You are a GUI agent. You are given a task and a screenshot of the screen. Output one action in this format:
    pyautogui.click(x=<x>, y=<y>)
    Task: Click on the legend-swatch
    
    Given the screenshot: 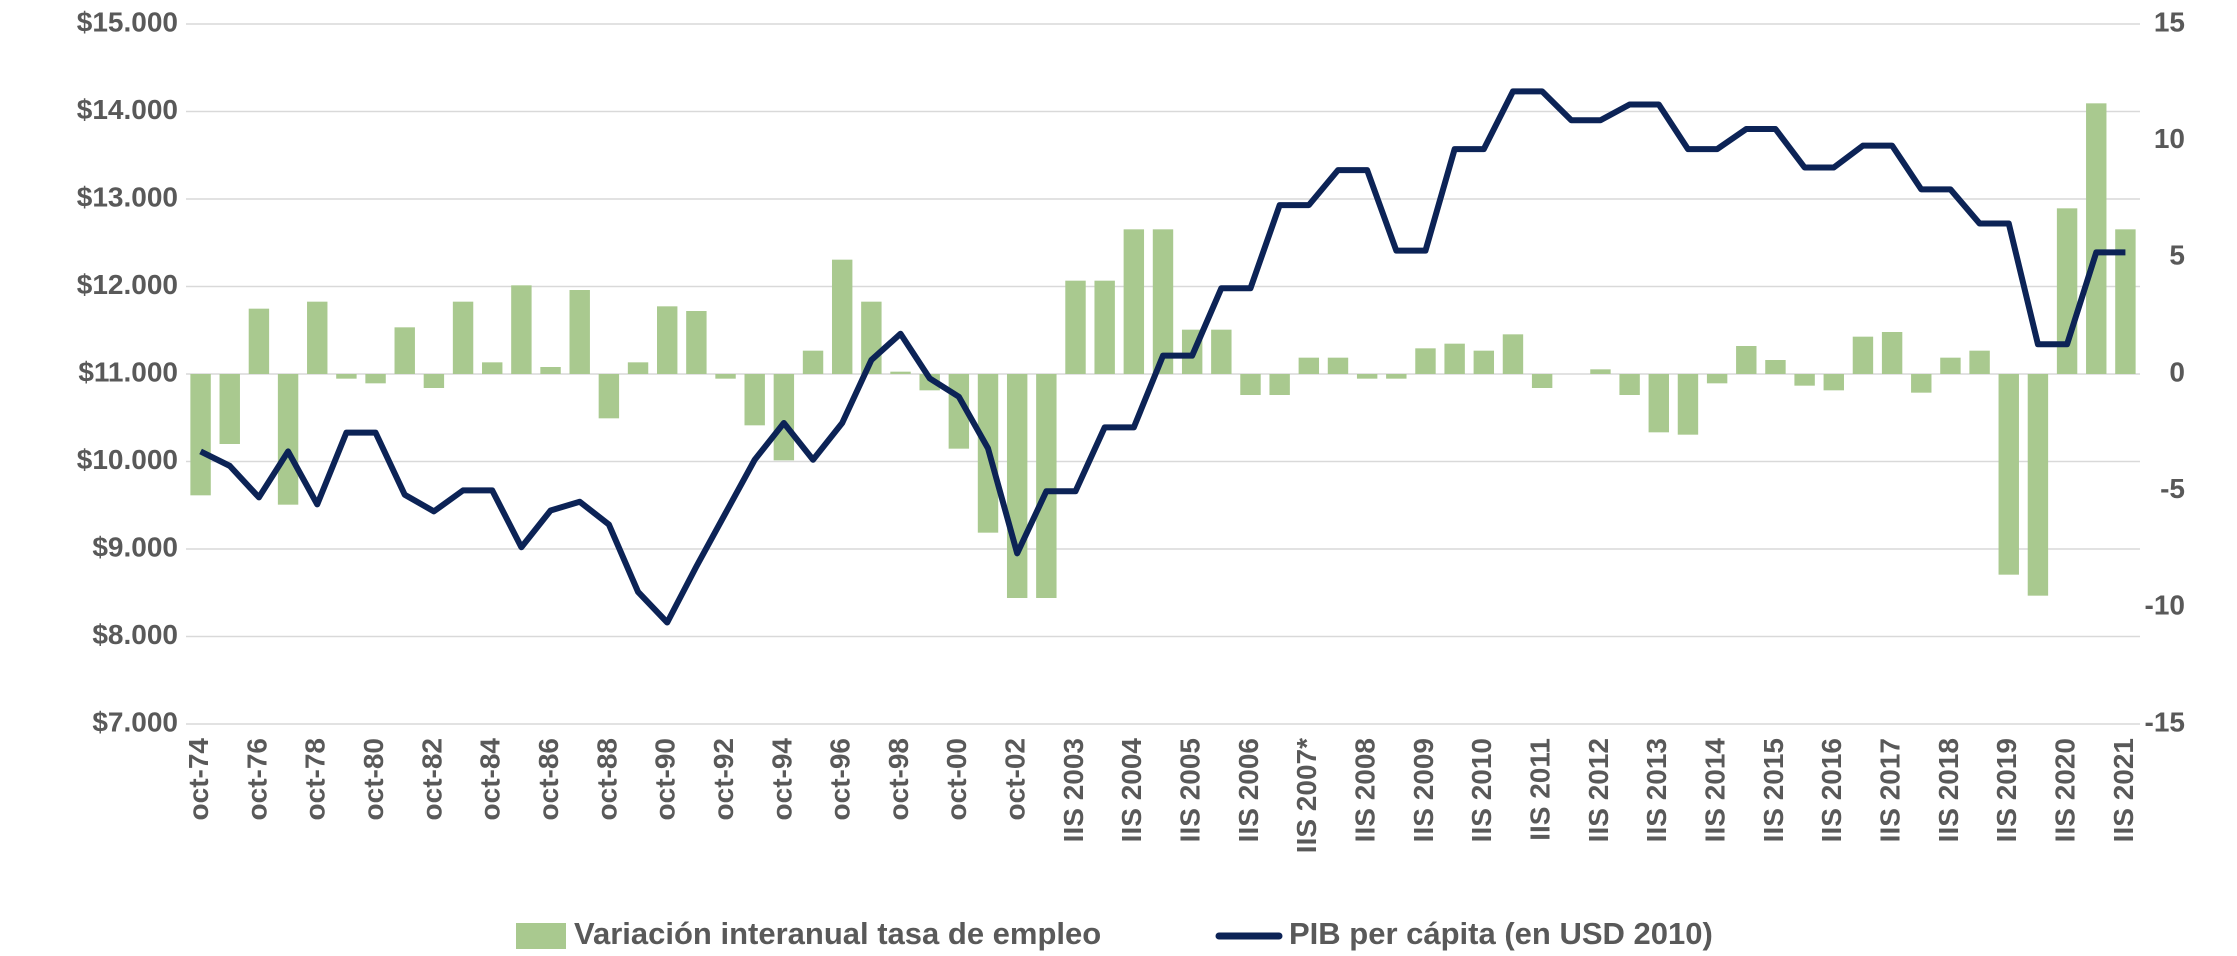 What is the action you would take?
    pyautogui.click(x=541, y=936)
    